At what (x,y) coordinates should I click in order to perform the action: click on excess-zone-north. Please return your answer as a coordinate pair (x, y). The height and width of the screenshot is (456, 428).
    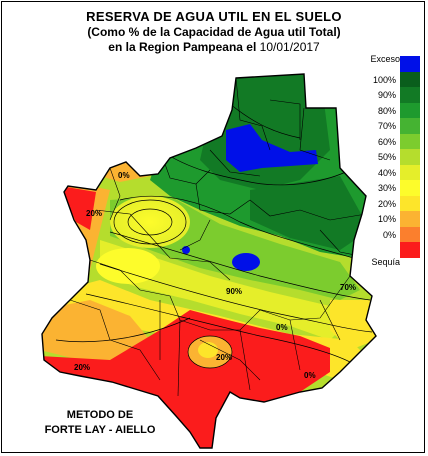
    Looking at the image, I should click on (272, 148).